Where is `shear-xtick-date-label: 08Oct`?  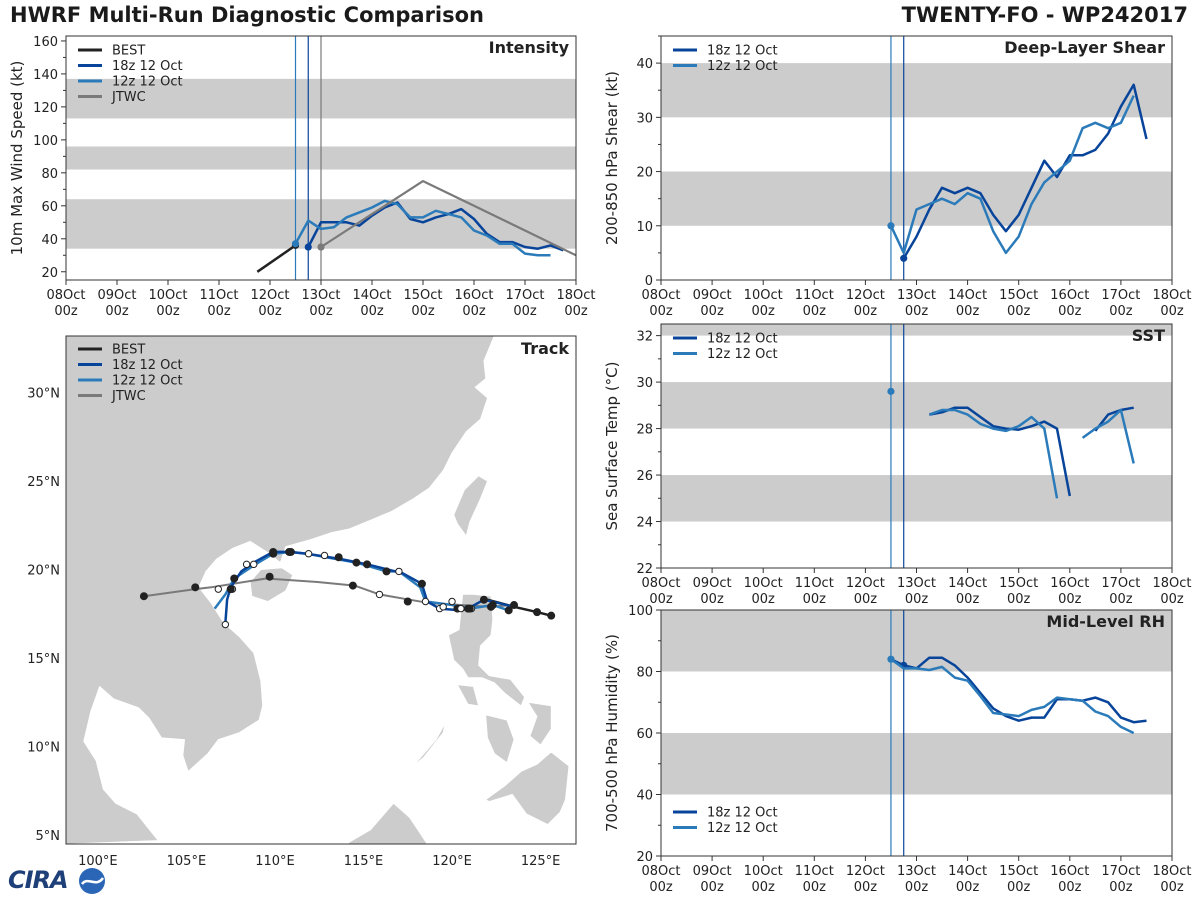
shear-xtick-date-label: 08Oct is located at coordinates (660, 295).